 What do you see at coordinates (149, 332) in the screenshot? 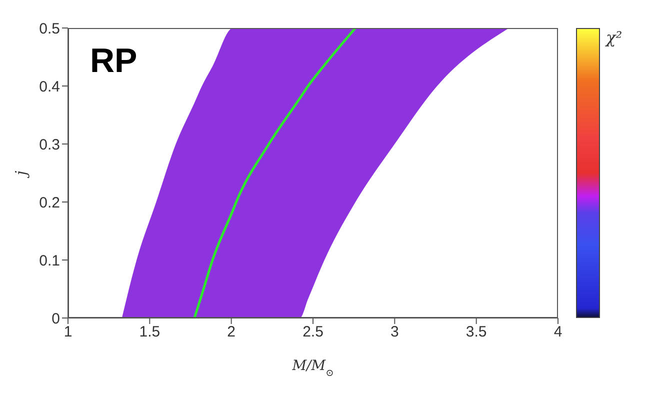
I see `x-tick-label: 1.5` at bounding box center [149, 332].